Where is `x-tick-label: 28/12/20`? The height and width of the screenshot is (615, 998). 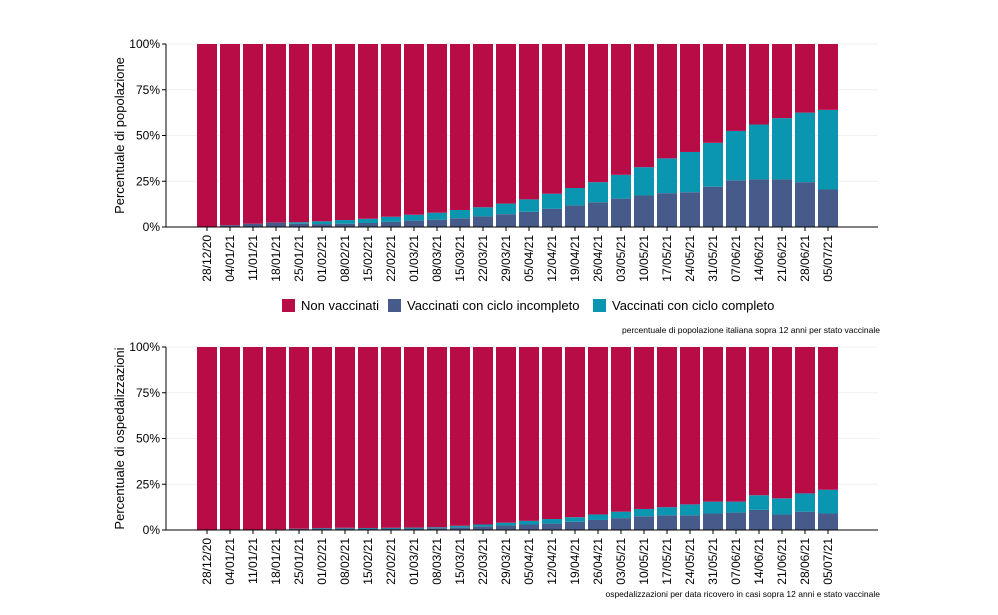 x-tick-label: 28/12/20 is located at coordinates (207, 258).